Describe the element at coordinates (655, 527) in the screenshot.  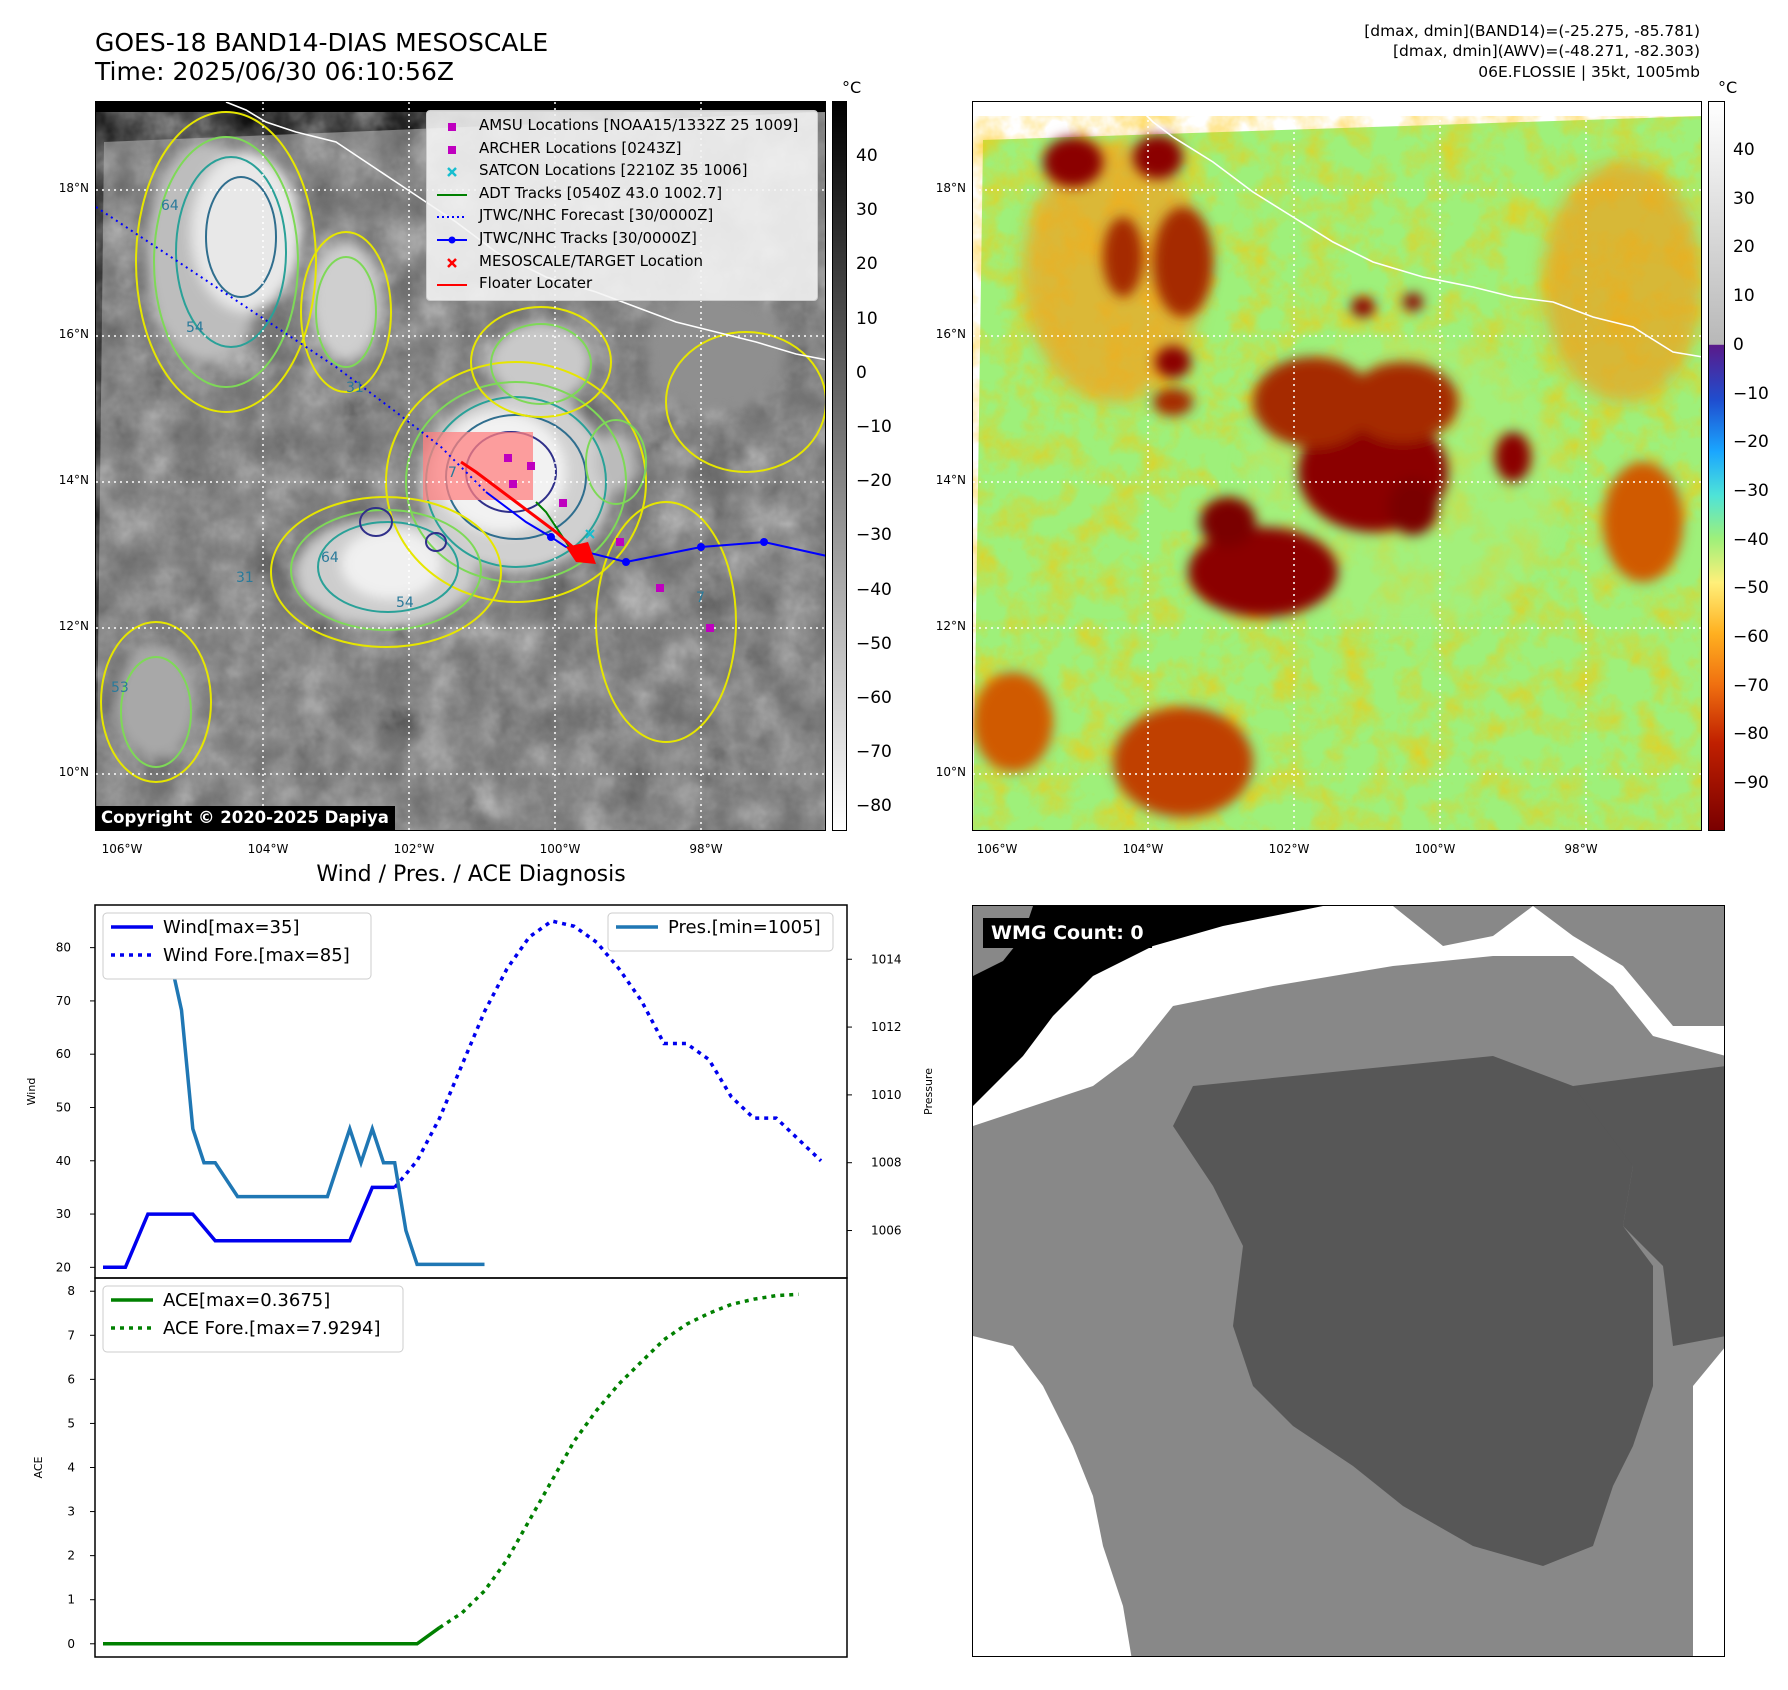
I see `best-track` at that location.